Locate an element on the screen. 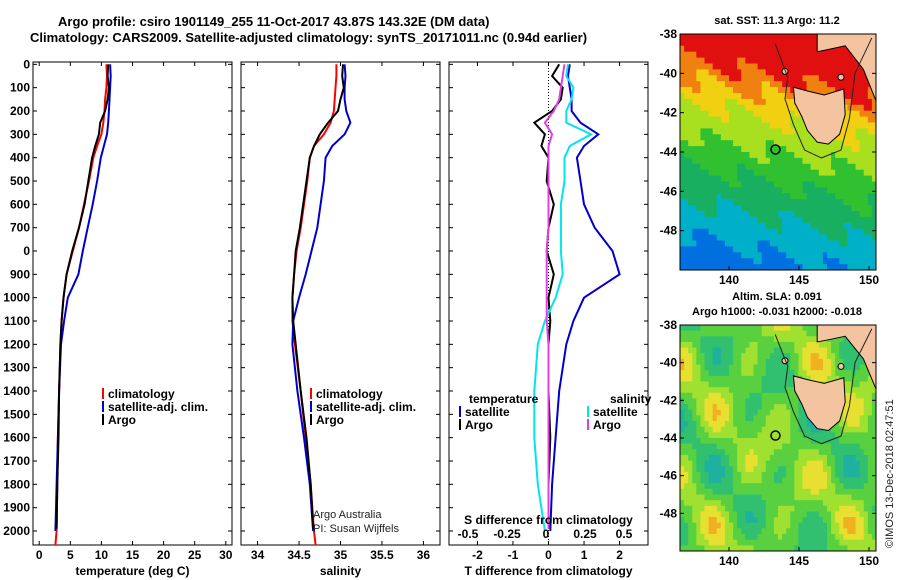 The height and width of the screenshot is (580, 900). x-tick-label: 20 is located at coordinates (164, 555).